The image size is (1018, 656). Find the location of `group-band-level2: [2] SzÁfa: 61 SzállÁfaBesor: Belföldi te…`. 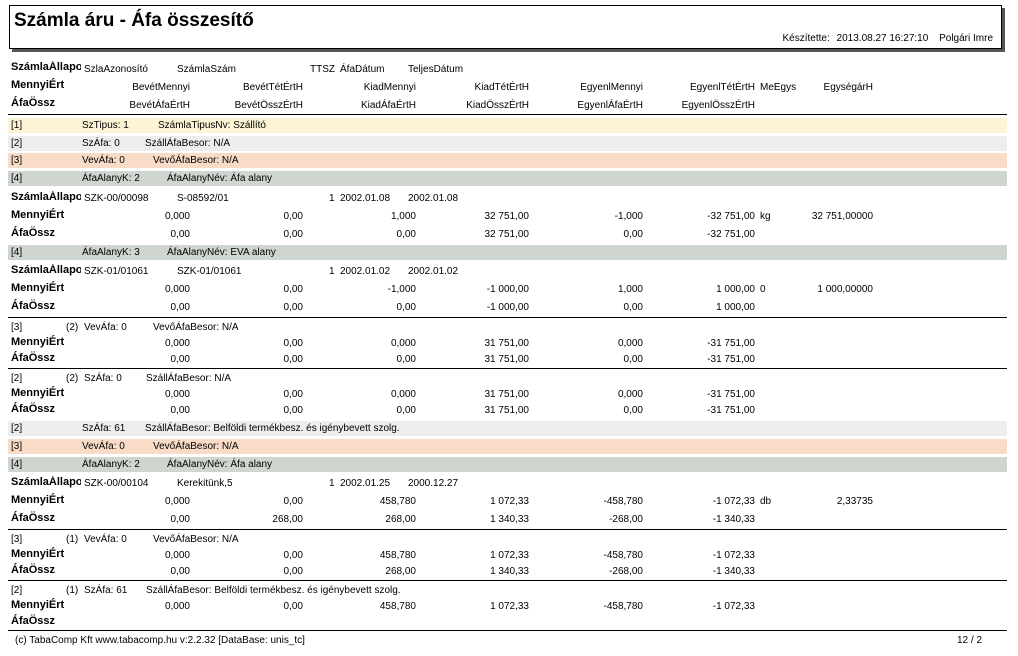

group-band-level2: [2] SzÁfa: 61 SzállÁfaBesor: Belföldi te… is located at coordinates (507, 428).